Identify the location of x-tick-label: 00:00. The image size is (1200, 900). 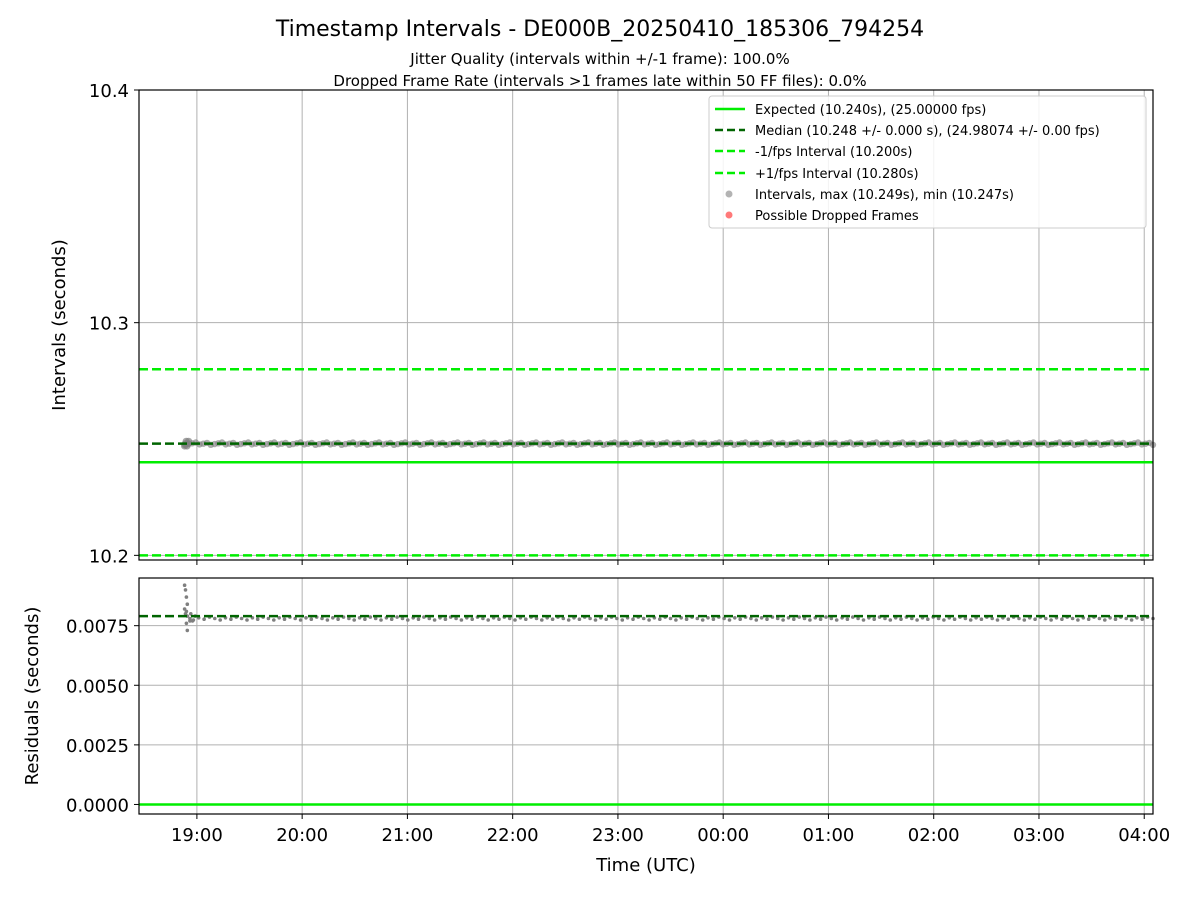
(723, 835).